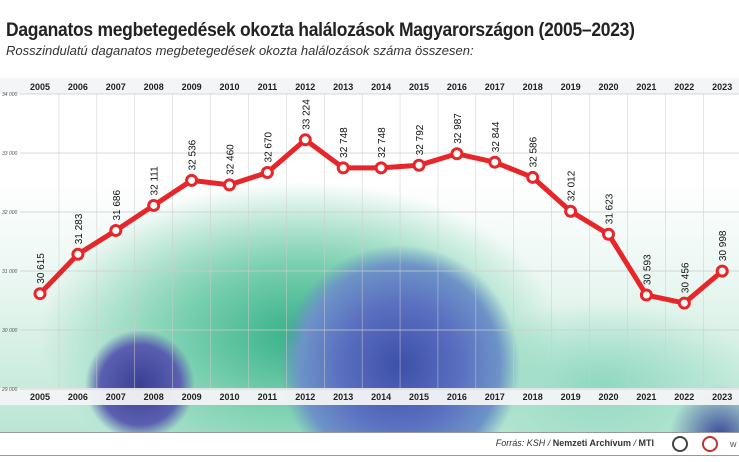 Image resolution: width=739 pixels, height=462 pixels. What do you see at coordinates (117, 205) in the screenshot?
I see `data-label: 31 686` at bounding box center [117, 205].